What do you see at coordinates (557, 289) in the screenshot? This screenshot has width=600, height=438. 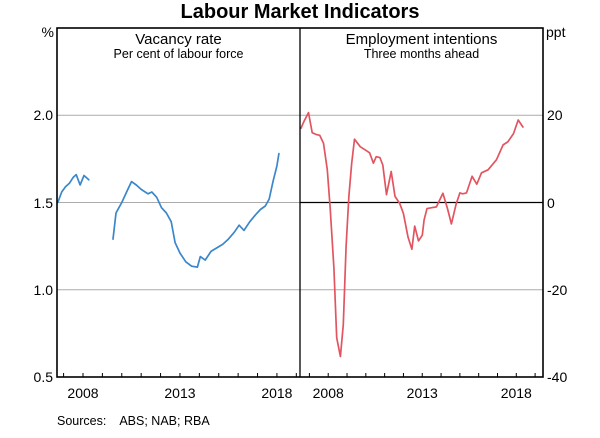 I see `y-axis-tick-label: -20` at bounding box center [557, 289].